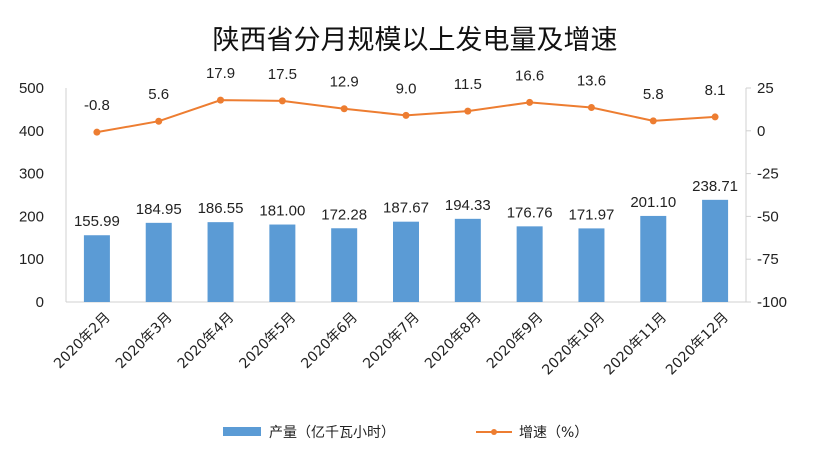 The width and height of the screenshot is (831, 466). What do you see at coordinates (144, 341) in the screenshot?
I see `category-label: 2020年3月` at bounding box center [144, 341].